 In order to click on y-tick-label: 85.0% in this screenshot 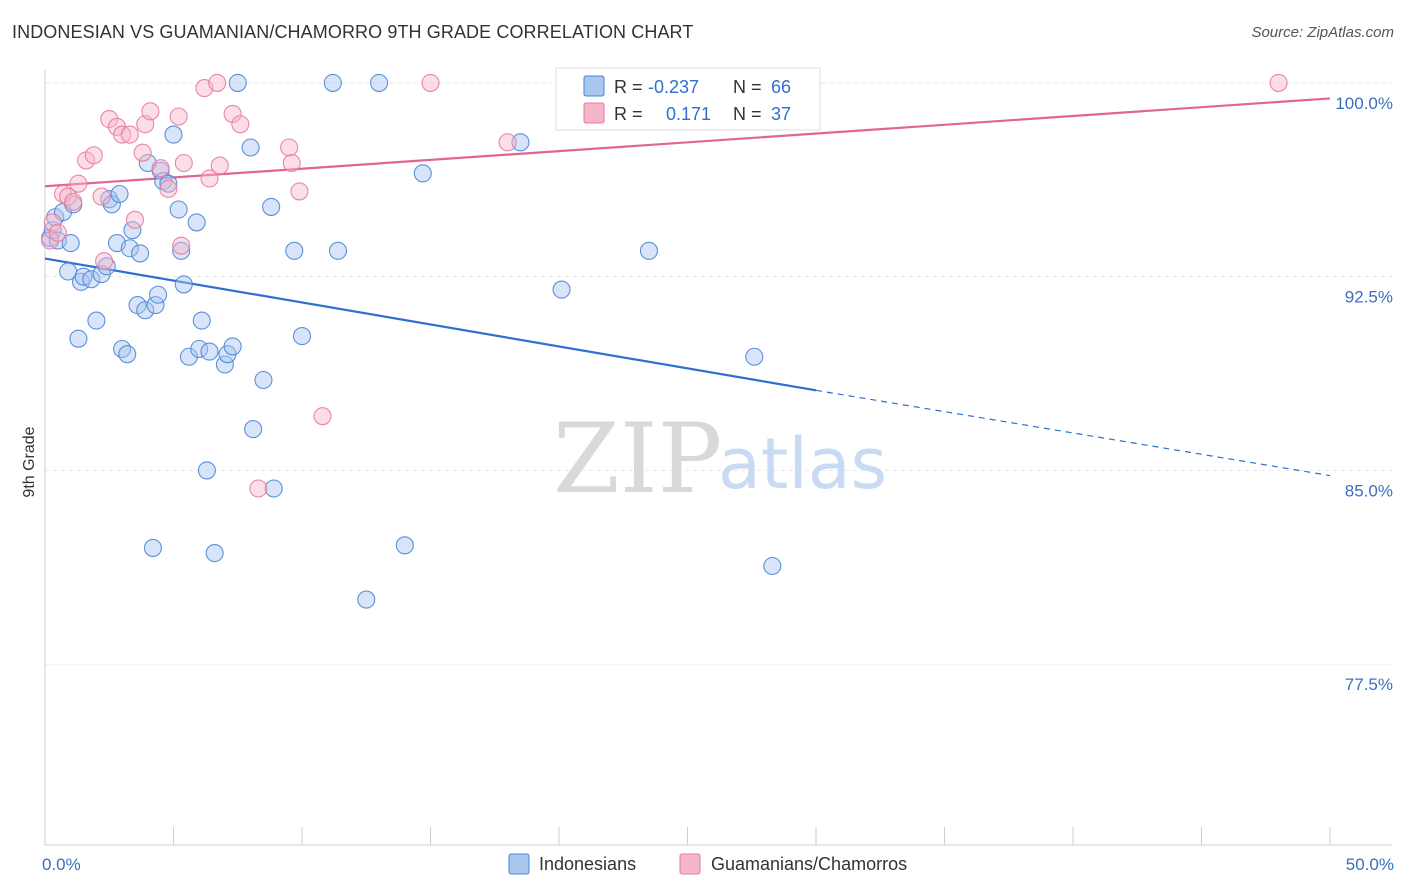, I will do `click(1369, 490)`.